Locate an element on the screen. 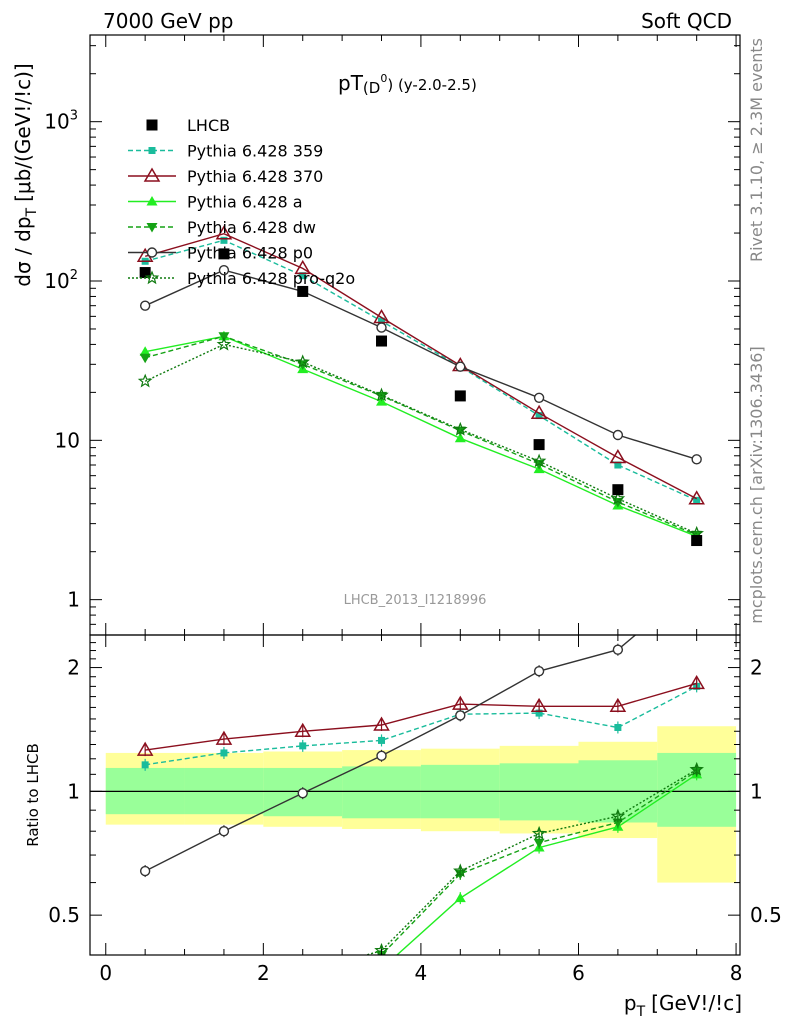  legend-entry: Pythia 6.428 dw is located at coordinates (222, 227).